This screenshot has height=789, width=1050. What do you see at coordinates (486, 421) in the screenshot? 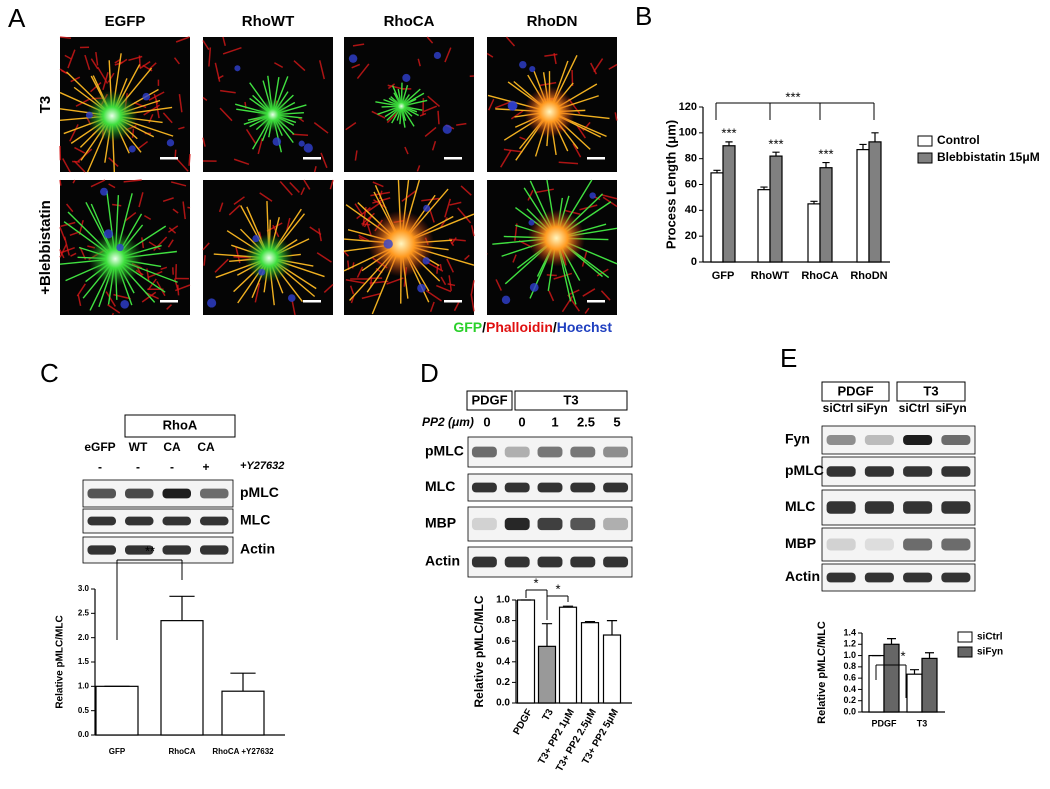
I see `lane-label: 0` at bounding box center [486, 421].